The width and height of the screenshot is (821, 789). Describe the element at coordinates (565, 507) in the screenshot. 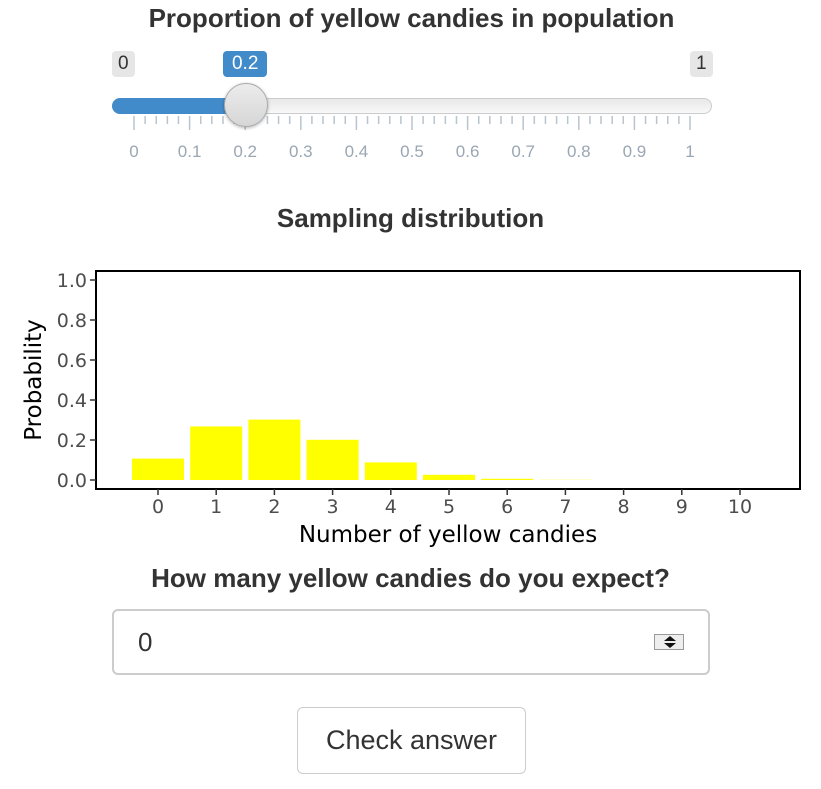

I see `x-tick-label: 7` at that location.